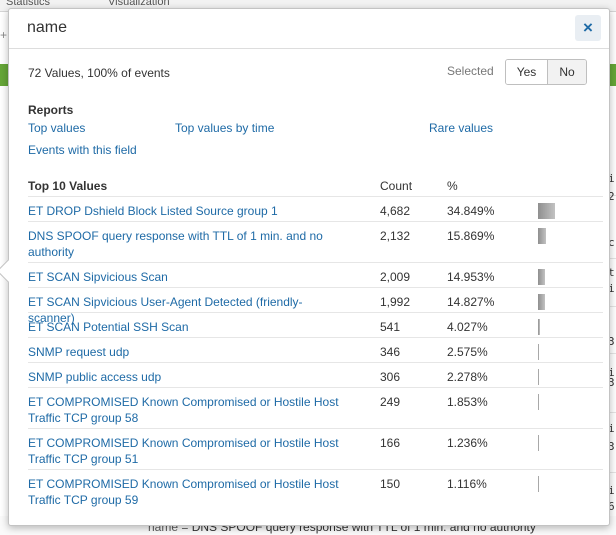 This screenshot has width=616, height=535. I want to click on value-link: SNMP public access udp, so click(95, 377).